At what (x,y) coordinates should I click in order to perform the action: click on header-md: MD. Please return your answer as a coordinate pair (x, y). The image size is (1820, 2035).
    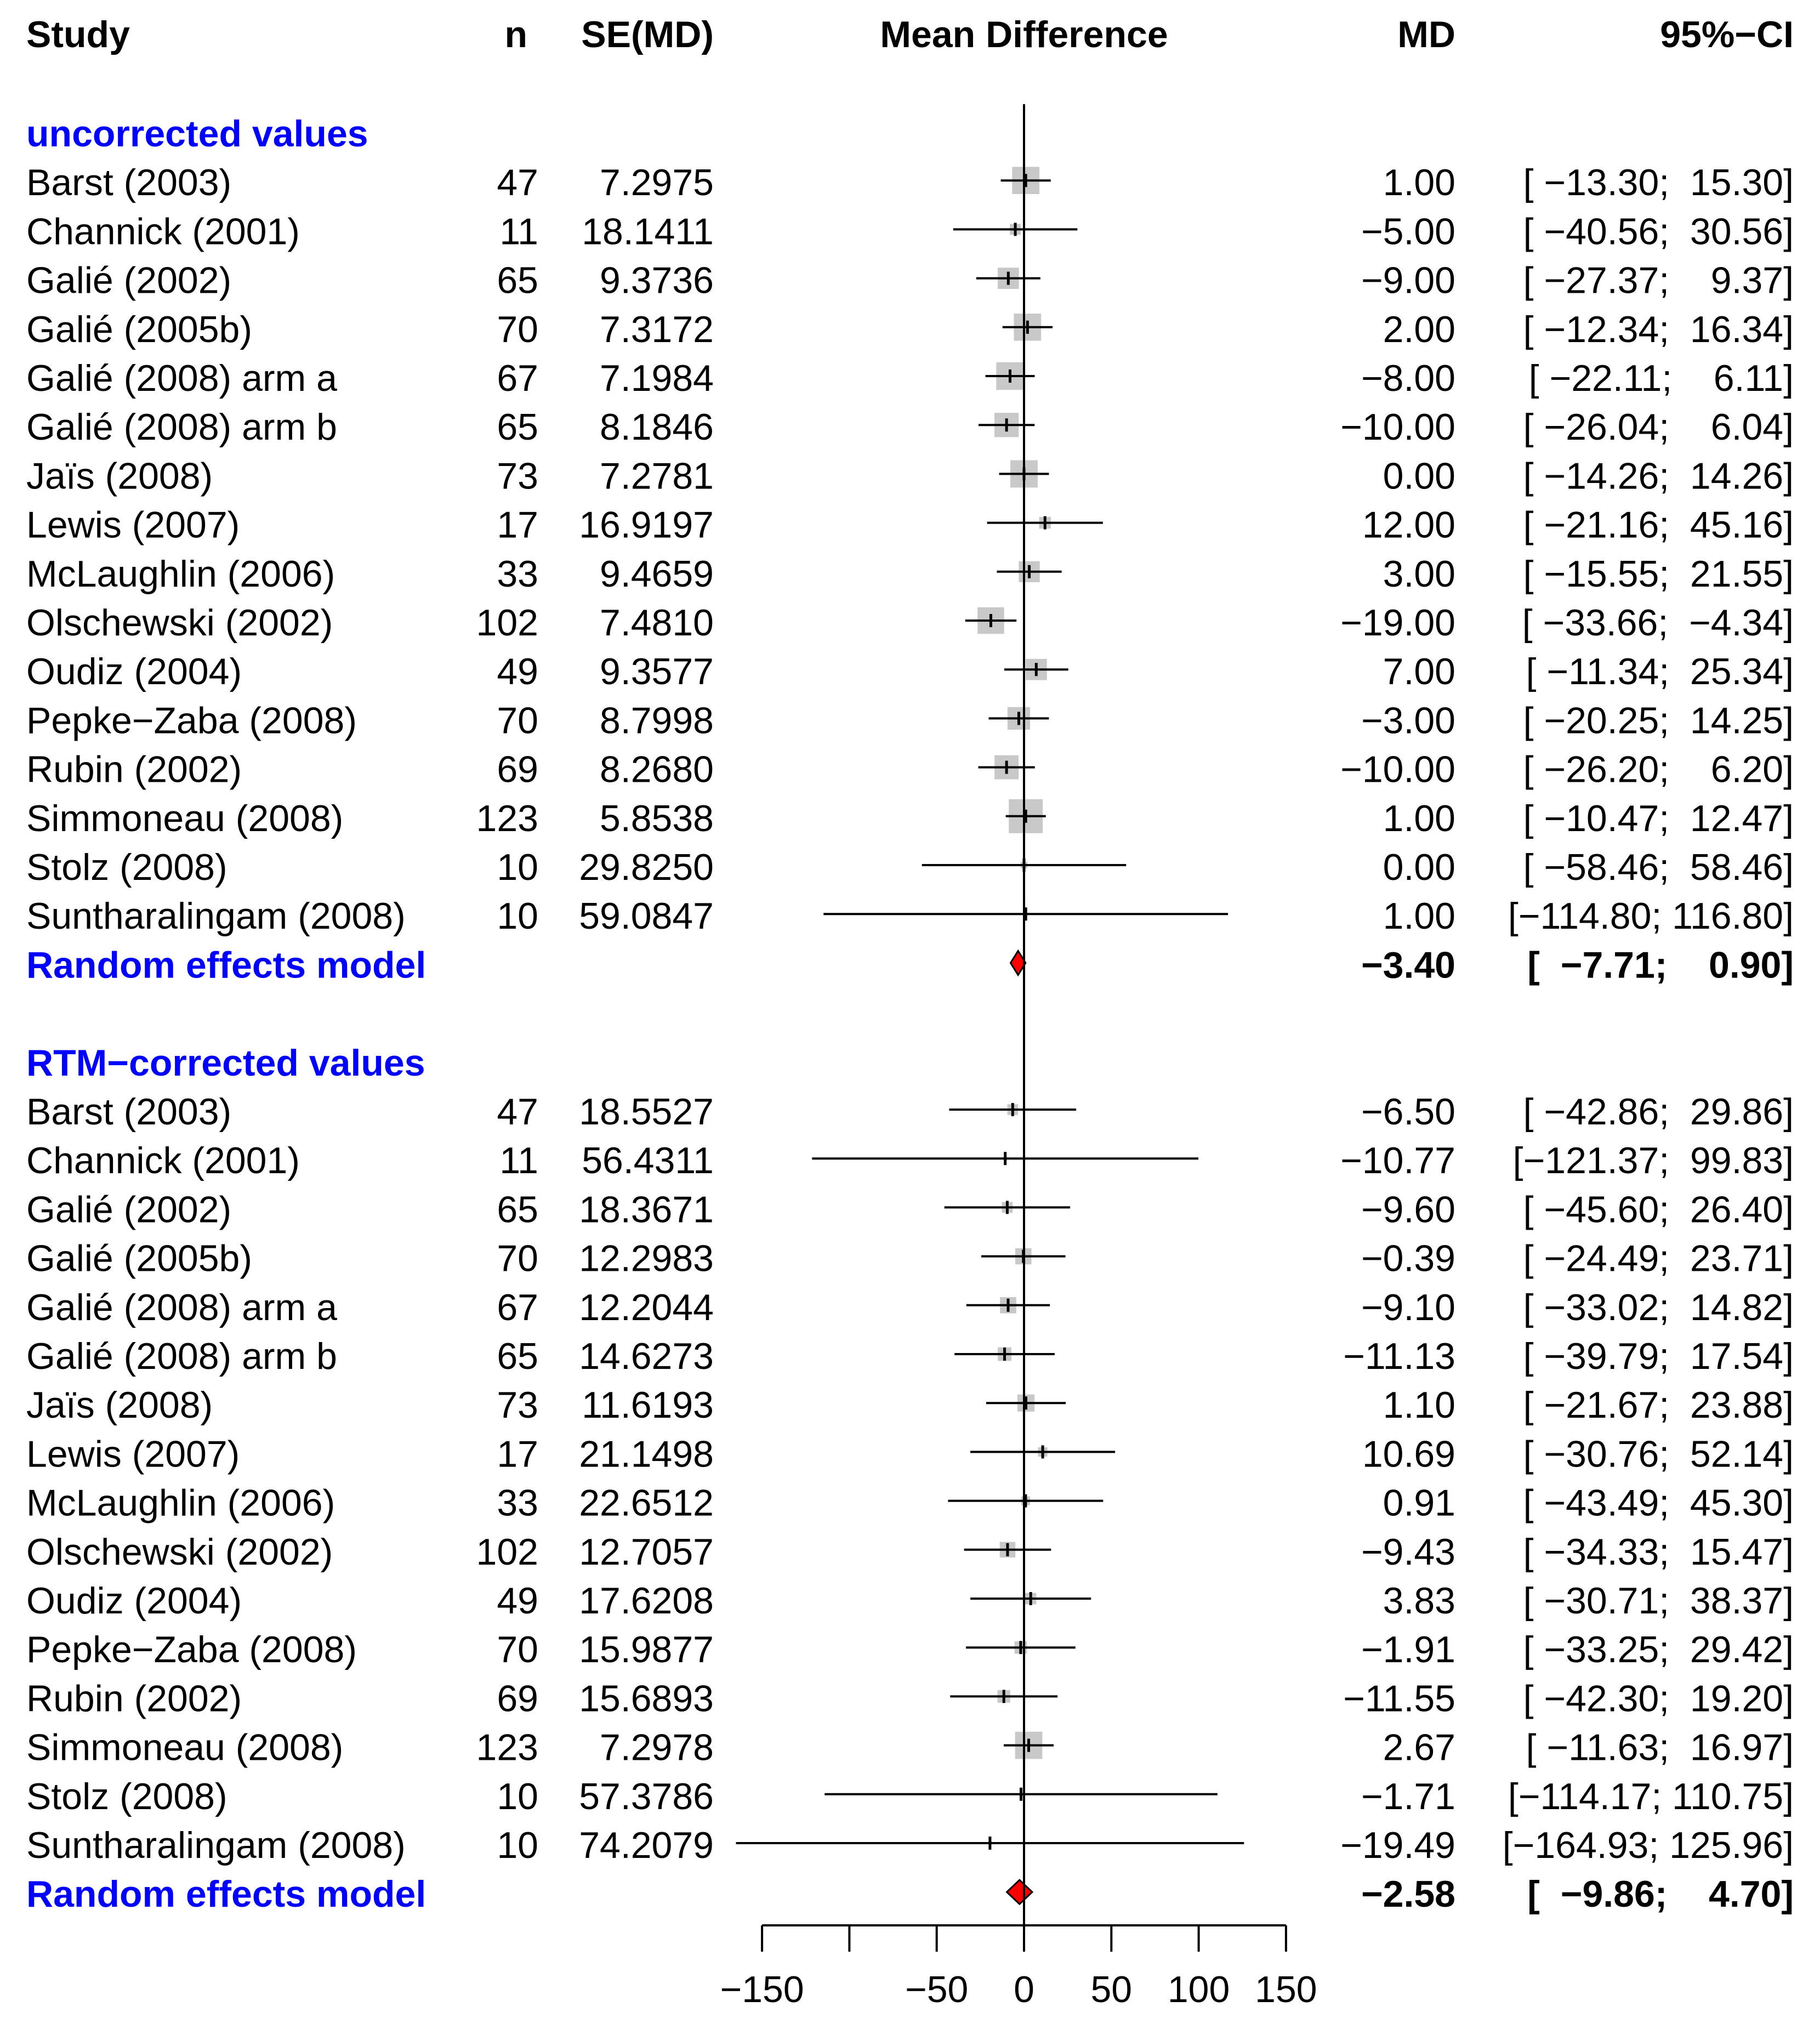
    Looking at the image, I should click on (1426, 34).